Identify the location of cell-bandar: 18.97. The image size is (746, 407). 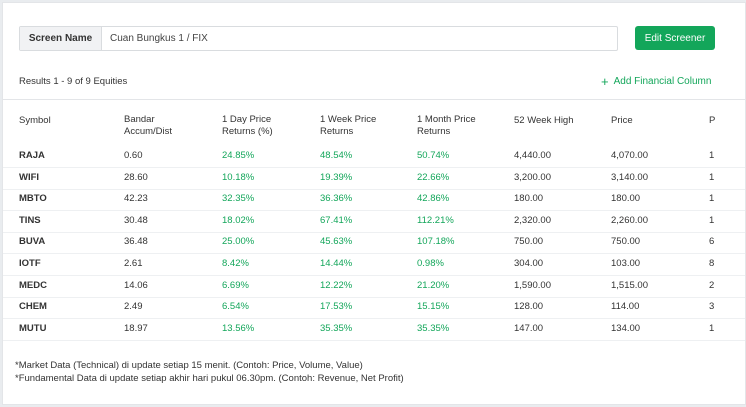
(136, 328).